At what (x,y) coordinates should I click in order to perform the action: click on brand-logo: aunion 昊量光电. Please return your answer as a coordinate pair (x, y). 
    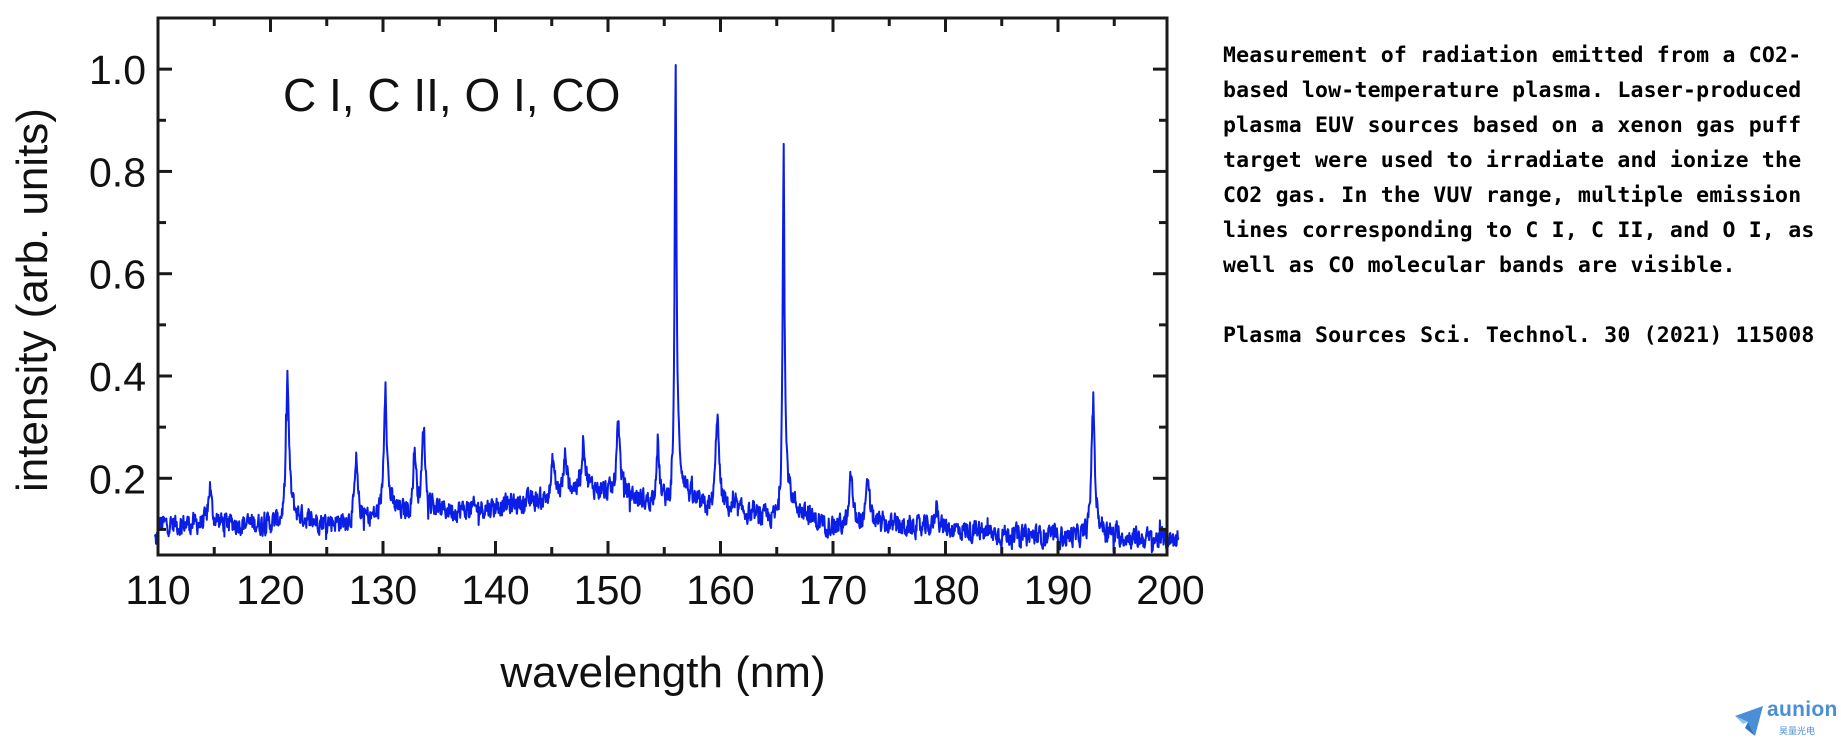
    Looking at the image, I should click on (1785, 721).